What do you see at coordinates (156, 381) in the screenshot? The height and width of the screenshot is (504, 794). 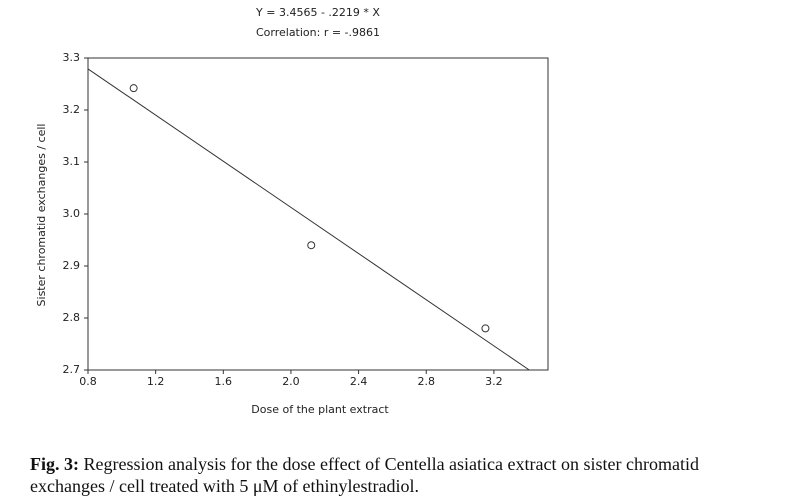 I see `x-tick-label: 1.2` at bounding box center [156, 381].